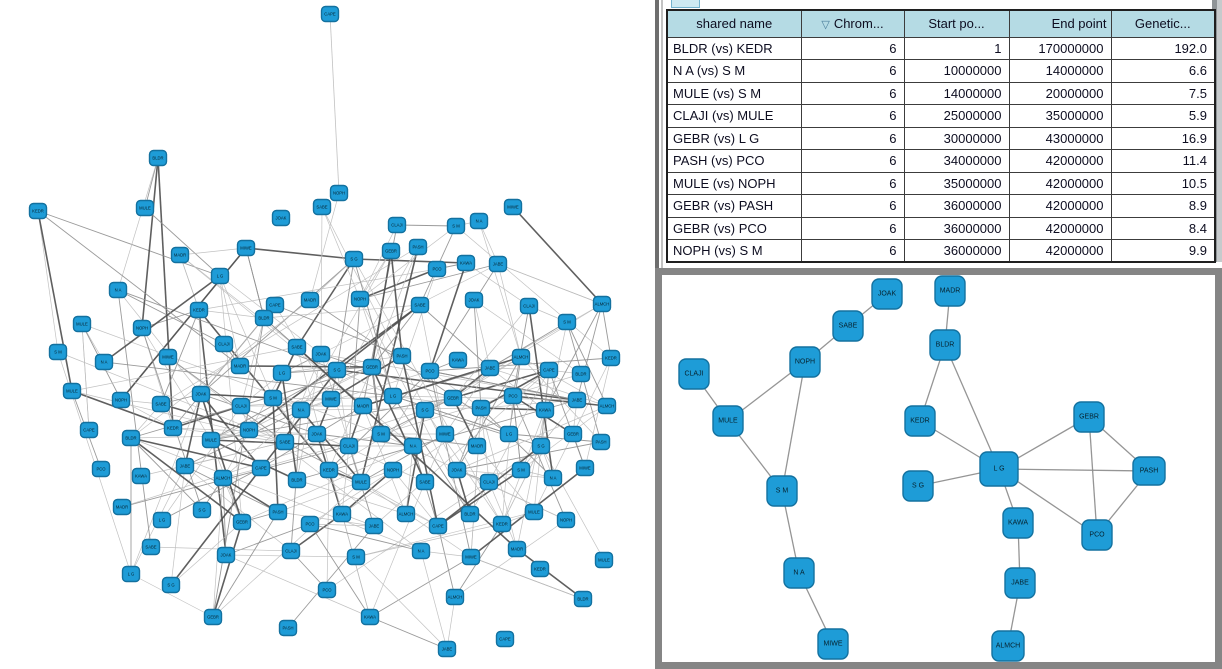  What do you see at coordinates (1060, 116) in the screenshot?
I see `cell-value: 35000000` at bounding box center [1060, 116].